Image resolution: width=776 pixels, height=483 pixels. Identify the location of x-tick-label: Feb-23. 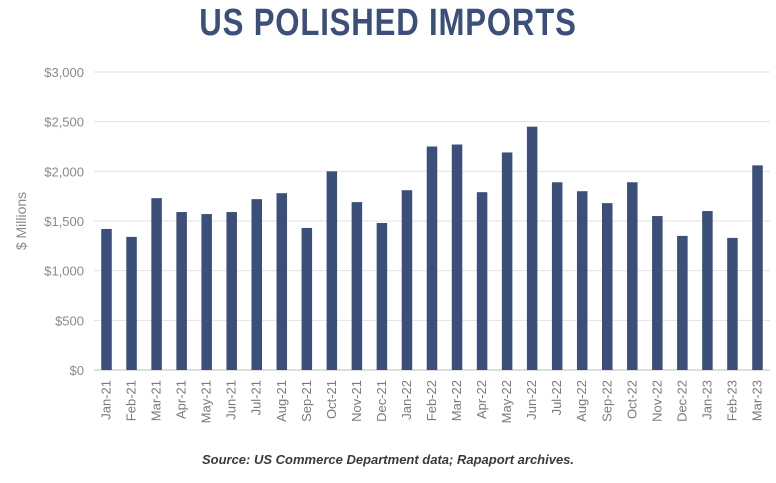
(731, 400).